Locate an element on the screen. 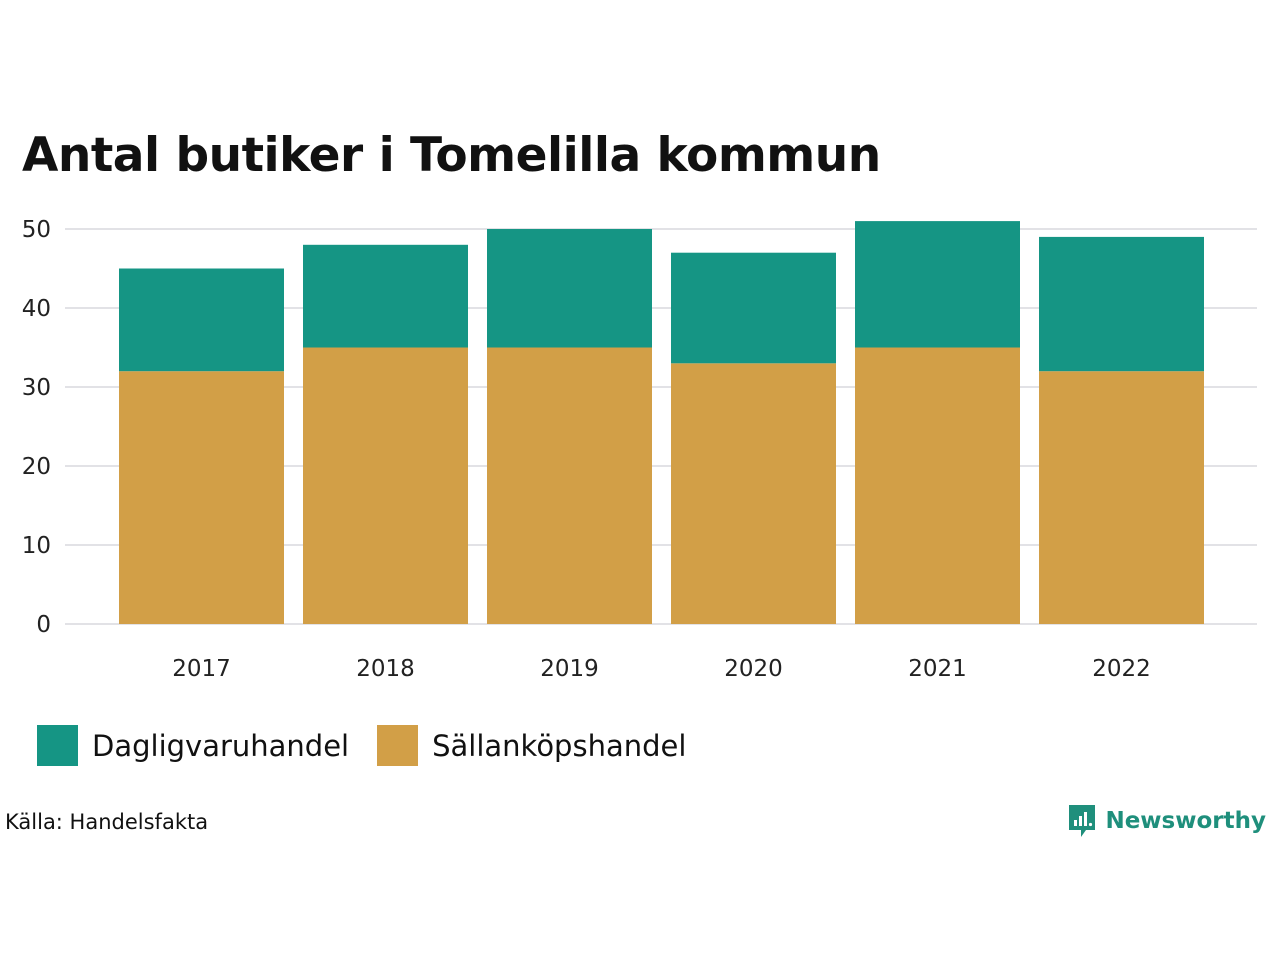 The width and height of the screenshot is (1280, 960). legend-item-dagligvaruhandel: Dagligvaruhandel is located at coordinates (193, 745).